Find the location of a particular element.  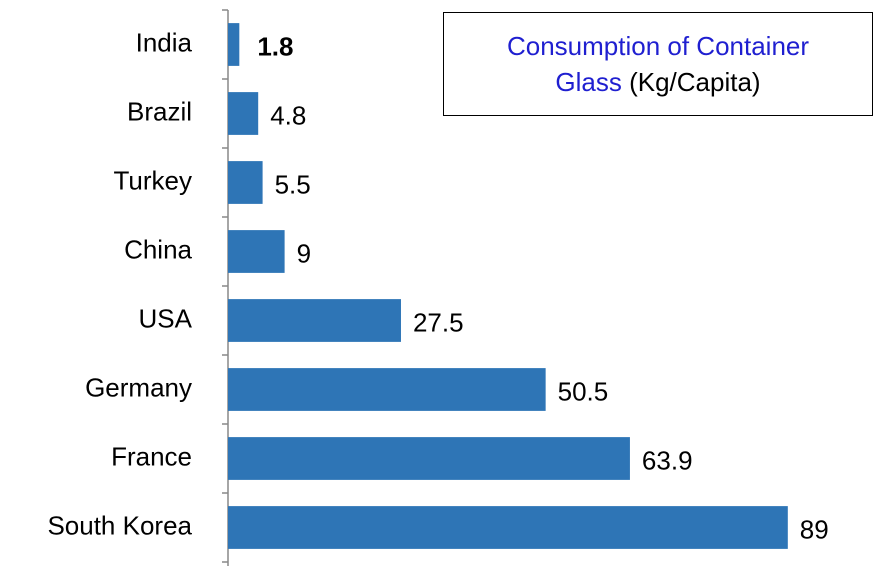

chart-title: Consumption of Container Glass is located at coordinates (658, 64).